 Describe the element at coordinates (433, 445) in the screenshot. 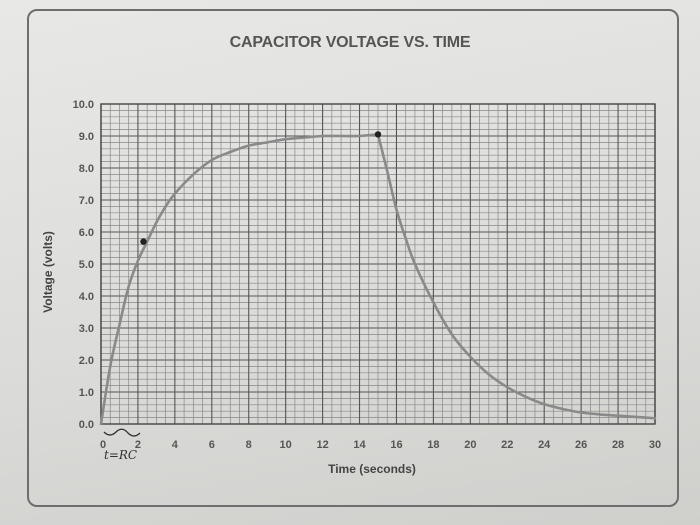

I see `x-tick-label: 18` at that location.